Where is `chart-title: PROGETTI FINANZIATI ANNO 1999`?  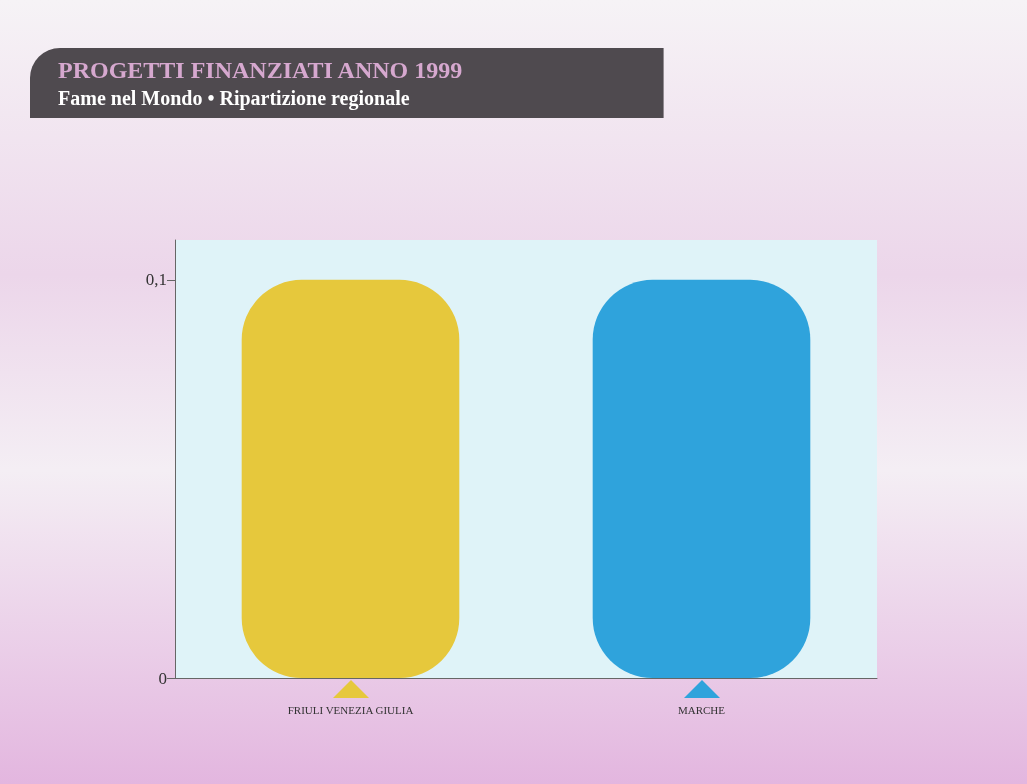 chart-title: PROGETTI FINANZIATI ANNO 1999 is located at coordinates (260, 70).